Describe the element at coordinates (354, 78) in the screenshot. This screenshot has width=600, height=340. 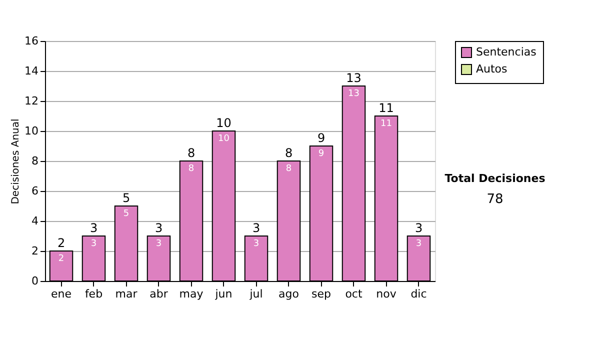
I see `total-label: 13` at that location.